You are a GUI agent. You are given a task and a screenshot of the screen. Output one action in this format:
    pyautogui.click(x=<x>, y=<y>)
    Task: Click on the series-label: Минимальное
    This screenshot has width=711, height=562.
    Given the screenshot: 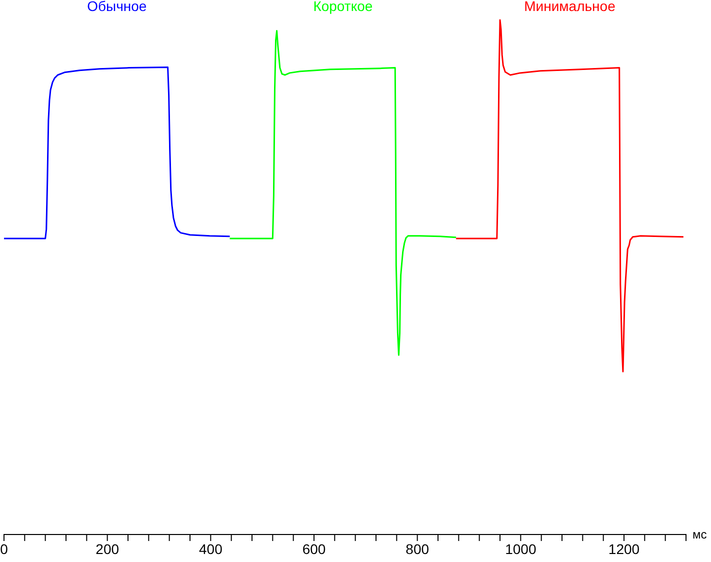 What is the action you would take?
    pyautogui.click(x=570, y=7)
    